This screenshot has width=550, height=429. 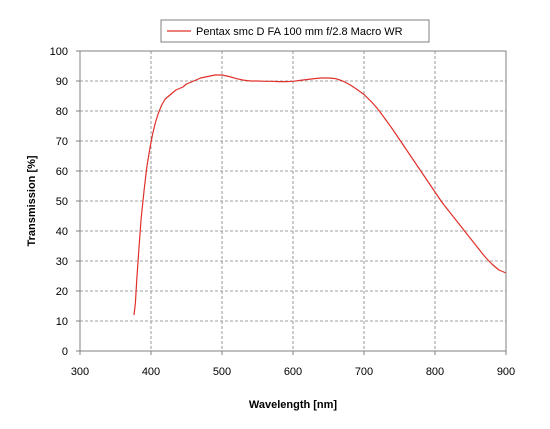 What do you see at coordinates (65, 352) in the screenshot?
I see `y-tick-label-0: 0` at bounding box center [65, 352].